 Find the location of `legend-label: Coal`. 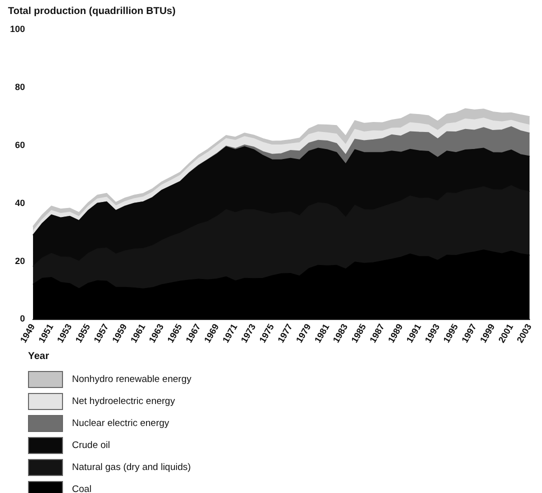

legend-label: Coal is located at coordinates (82, 488).